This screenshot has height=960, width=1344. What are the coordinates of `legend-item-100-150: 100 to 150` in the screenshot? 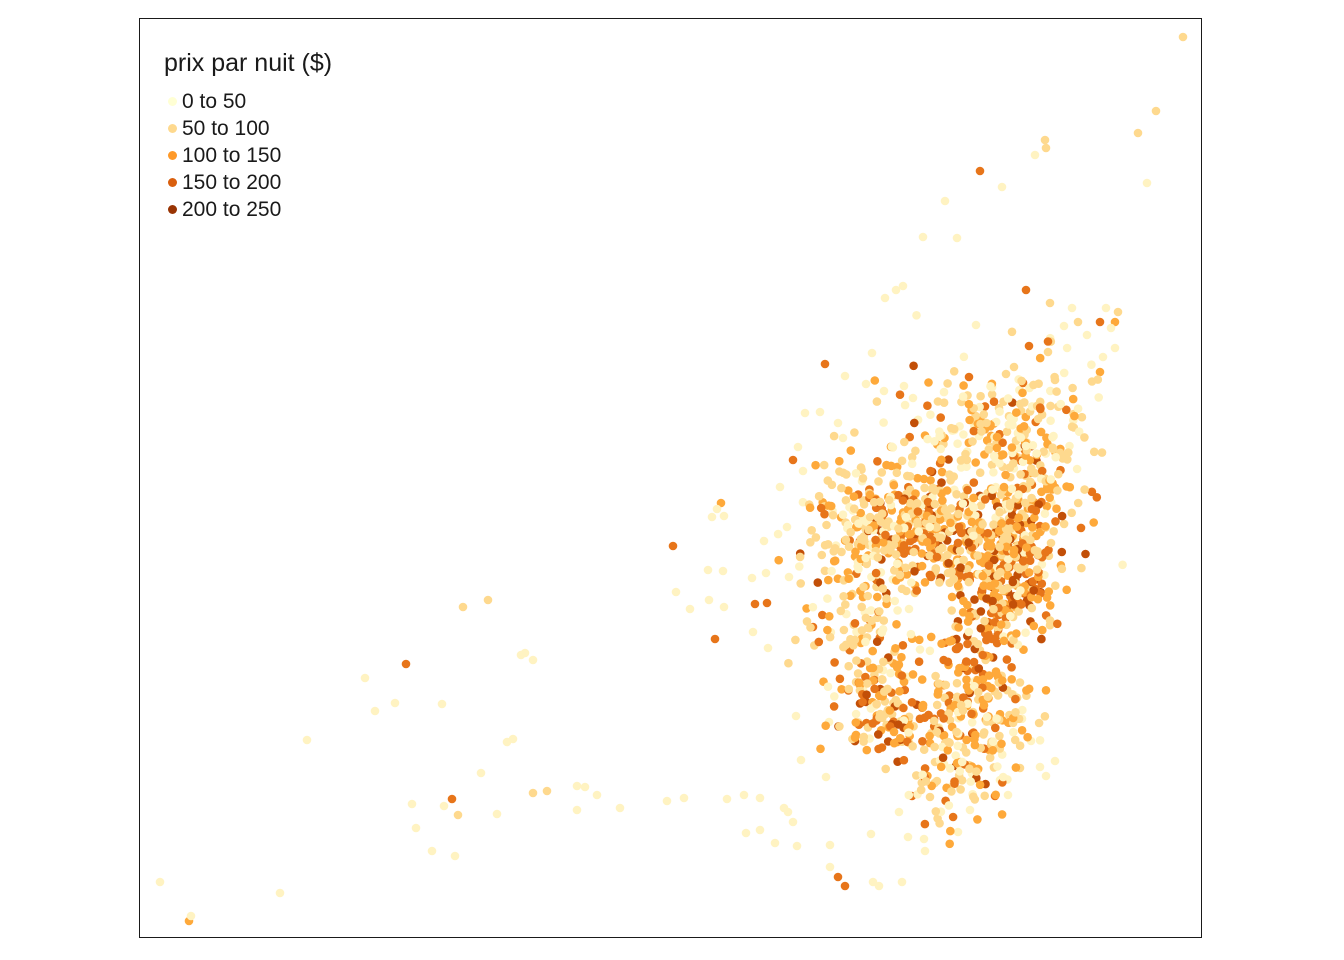 It's located at (248, 155).